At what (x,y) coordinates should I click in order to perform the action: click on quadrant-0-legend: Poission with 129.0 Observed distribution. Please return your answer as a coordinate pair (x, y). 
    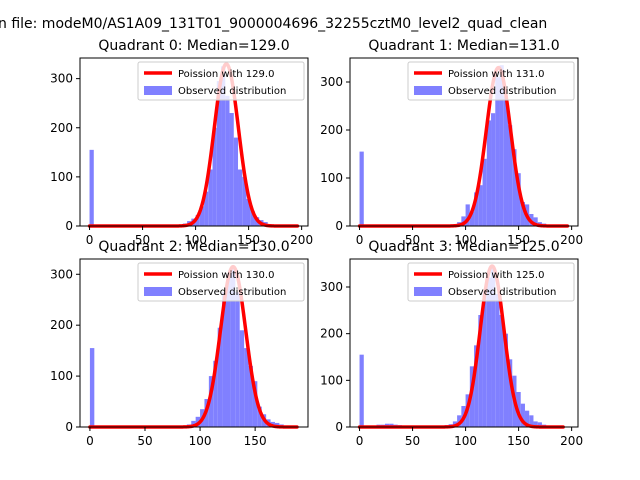
    Looking at the image, I should click on (221, 81).